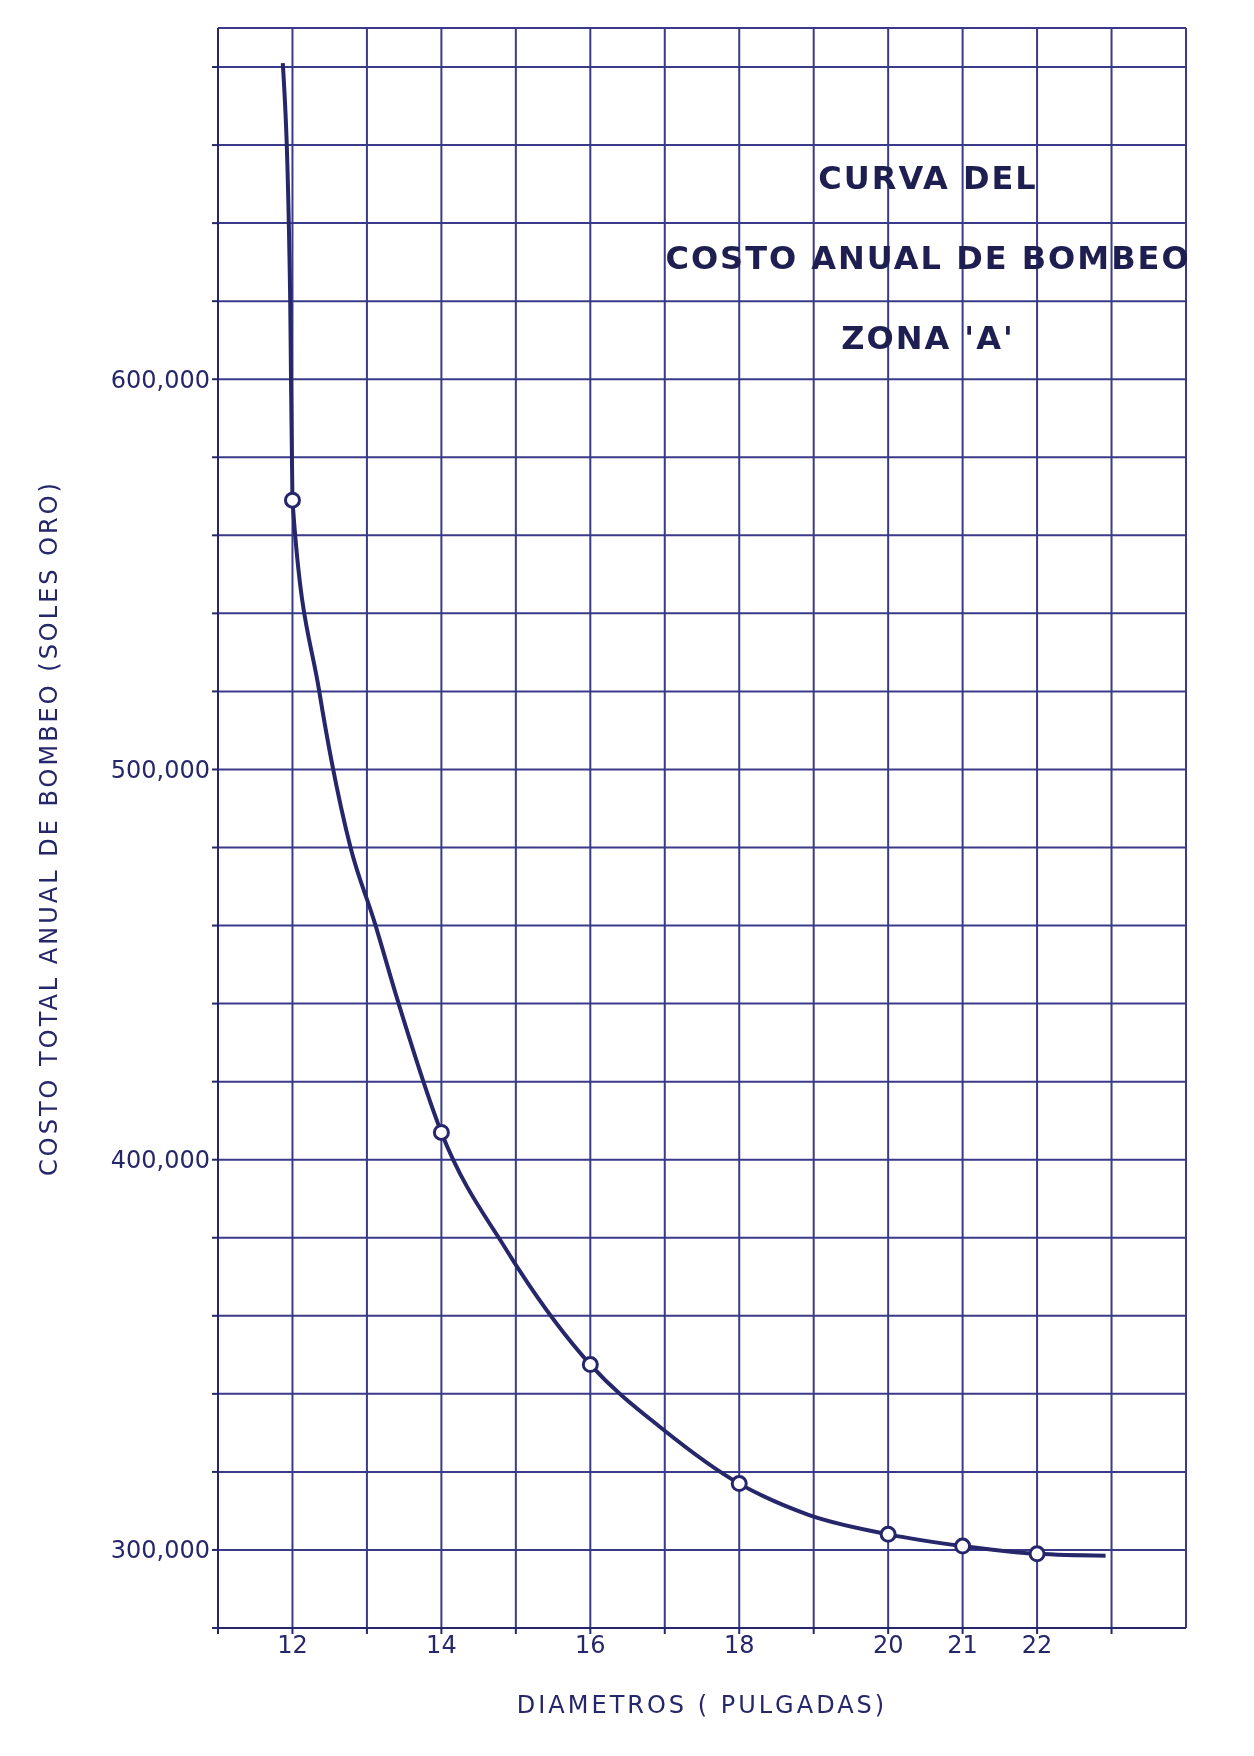 Image resolution: width=1254 pixels, height=1756 pixels. Describe the element at coordinates (48, 828) in the screenshot. I see `y-axis-title: COSTO TOTAL ANUAL DE BOMBEO (SOLES ORO)` at that location.